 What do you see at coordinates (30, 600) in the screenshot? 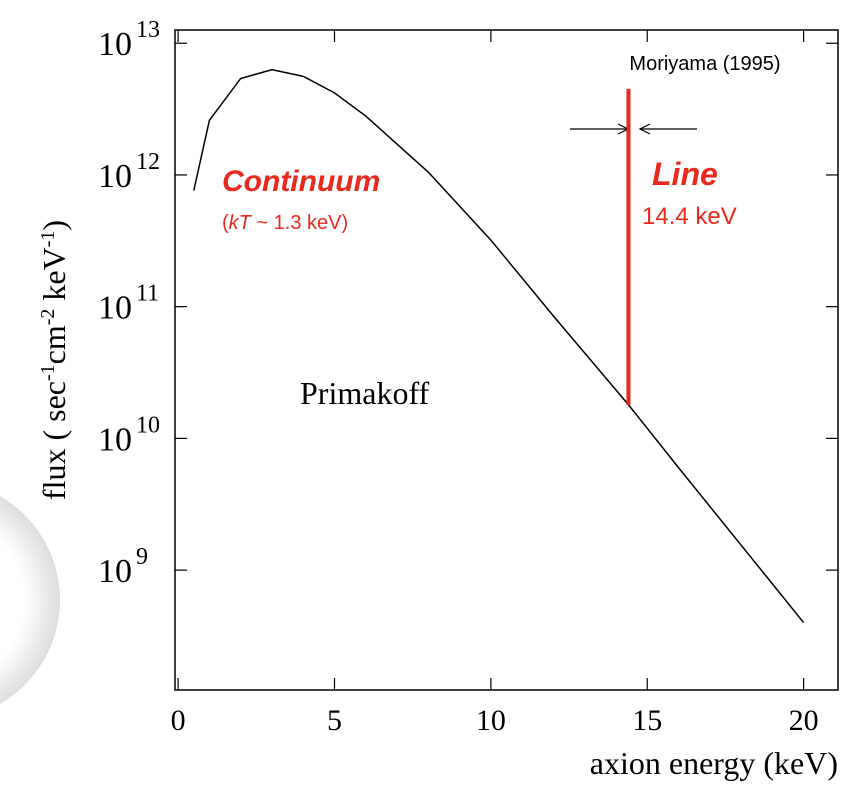
I see `background-decoration` at bounding box center [30, 600].